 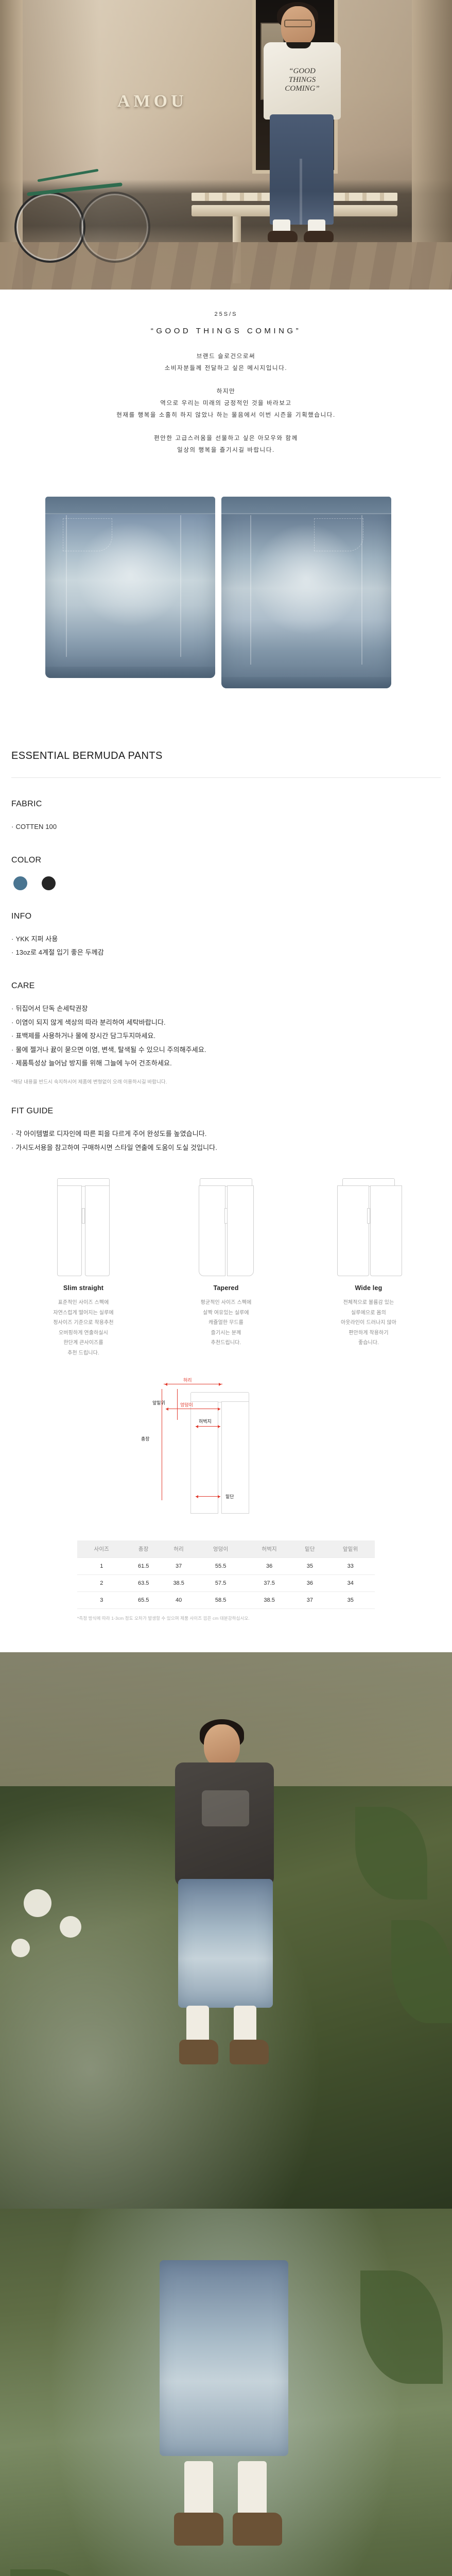 I want to click on color-swatch-black, so click(x=49, y=883).